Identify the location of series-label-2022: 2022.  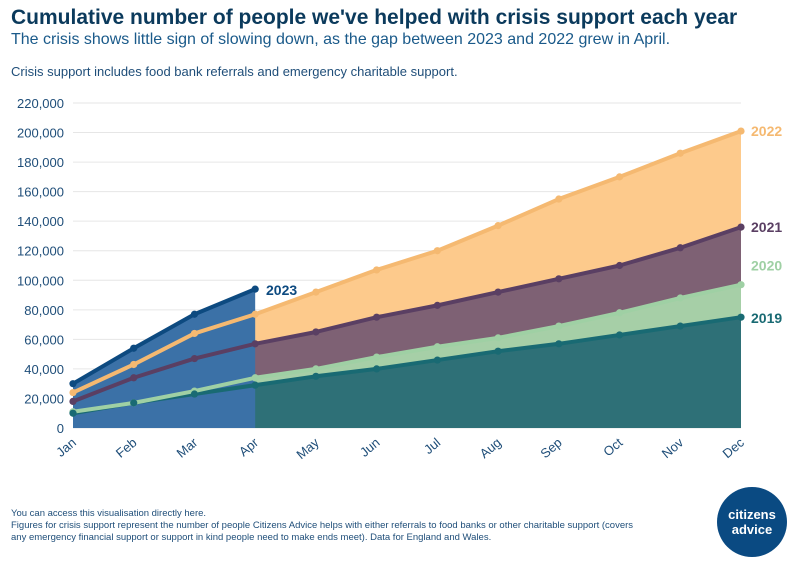
(766, 131).